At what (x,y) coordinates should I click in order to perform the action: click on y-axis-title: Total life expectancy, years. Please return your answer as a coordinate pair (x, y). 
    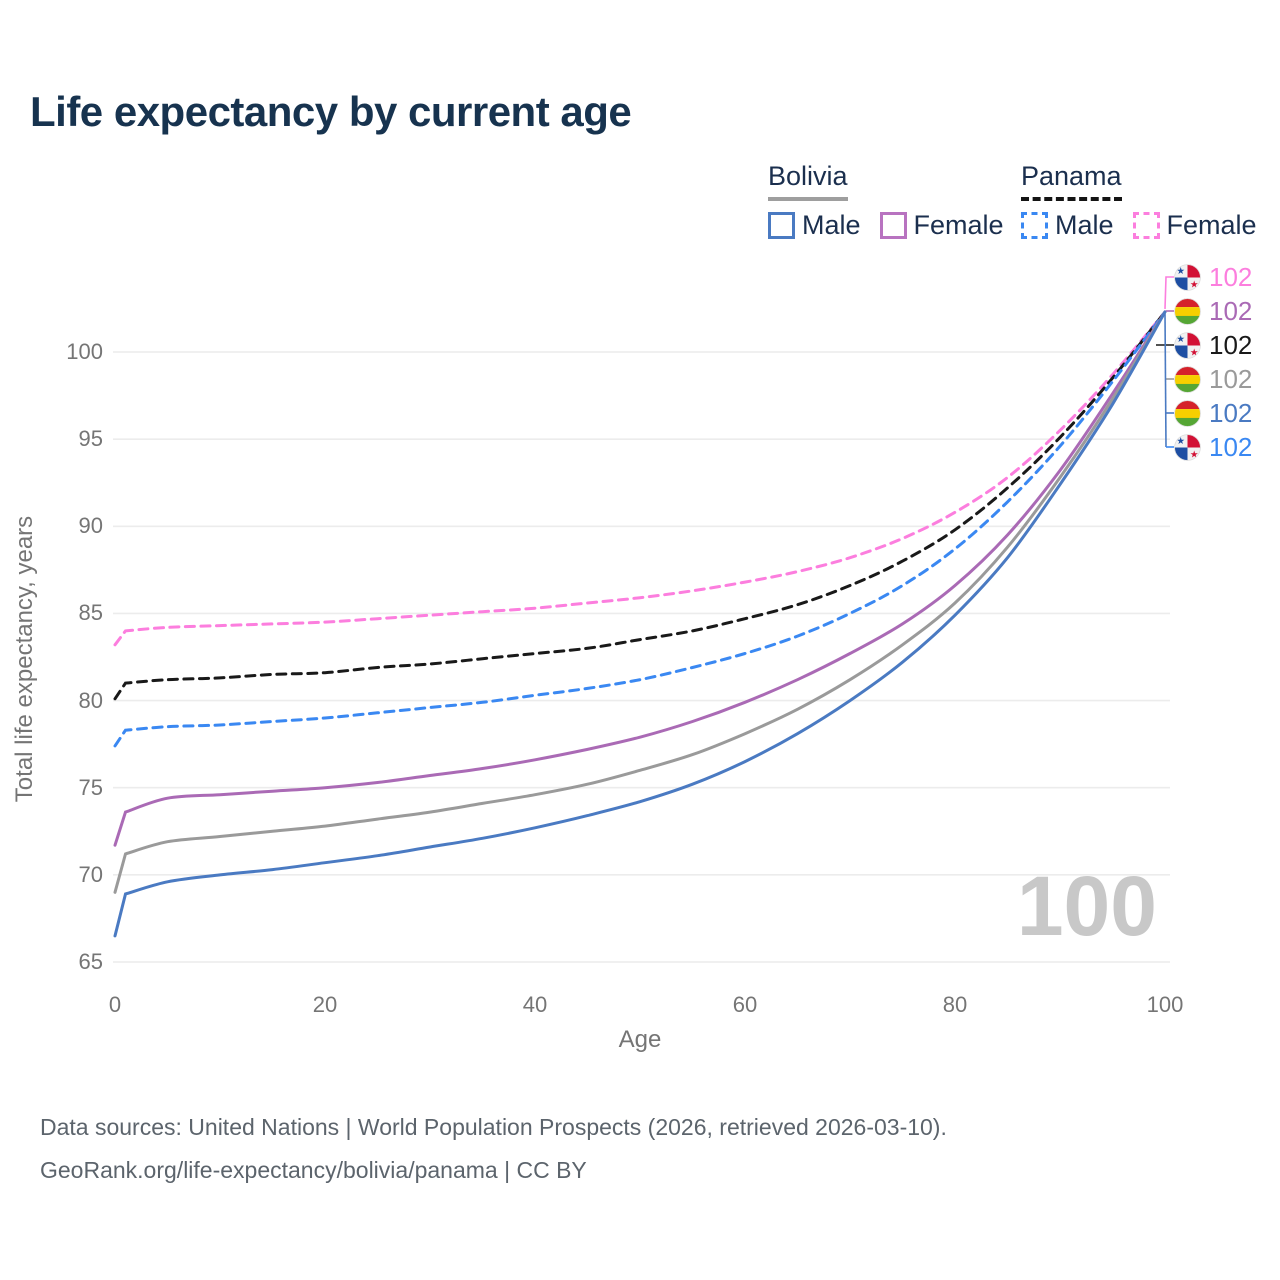
    Looking at the image, I should click on (24, 659).